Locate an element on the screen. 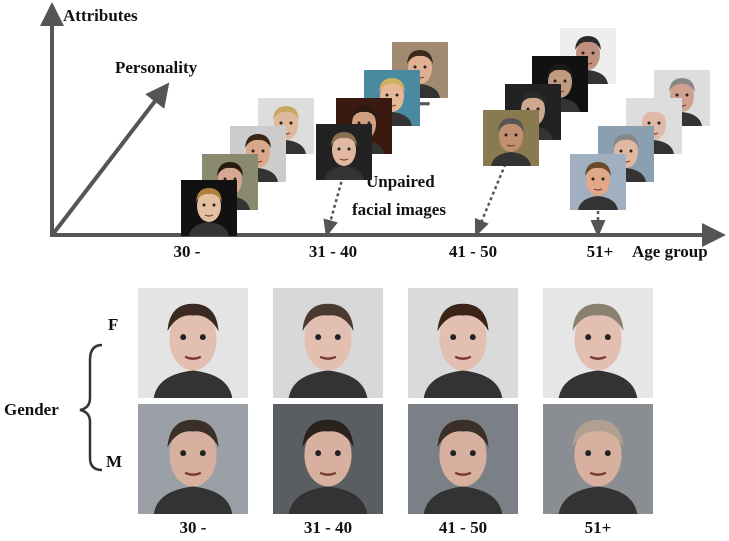 This screenshot has height=541, width=729. gender-label: Gender is located at coordinates (31, 409).